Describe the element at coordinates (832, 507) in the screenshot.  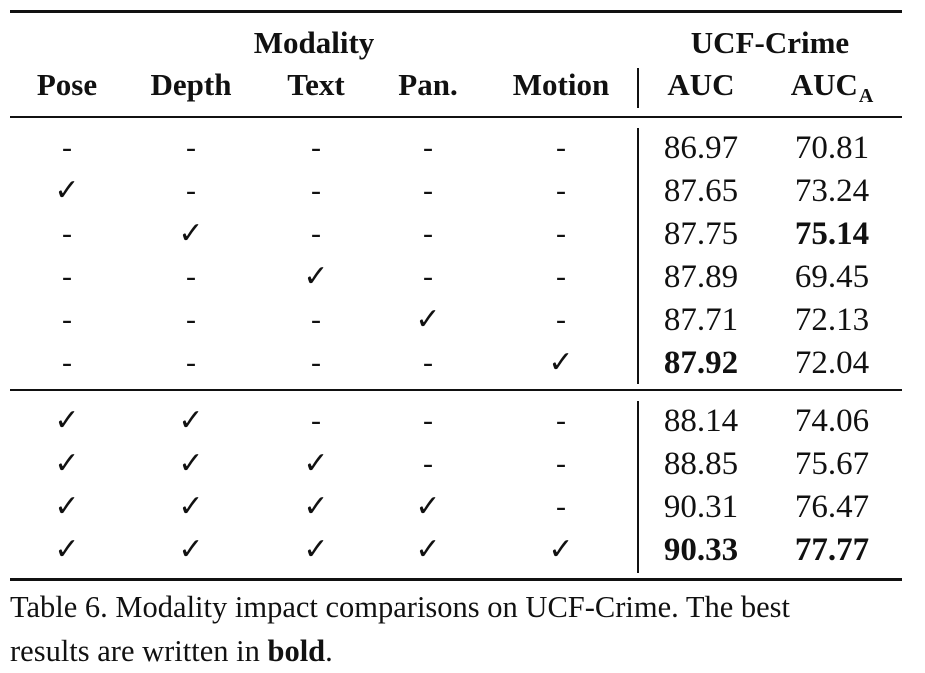
I see `auc-a-value: 76.47` at that location.